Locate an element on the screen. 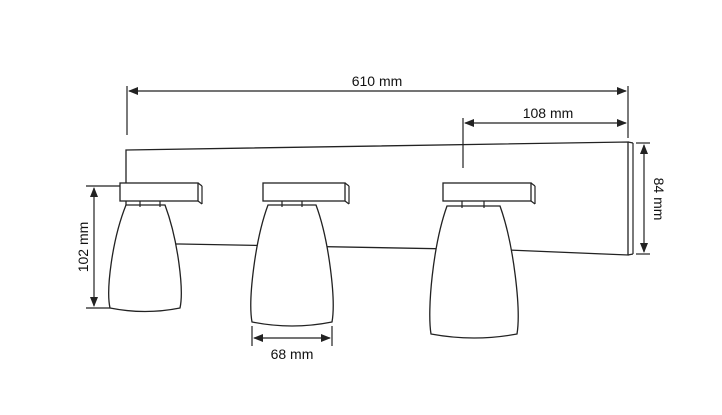 The height and width of the screenshot is (415, 722). total-width-label: 610 mm is located at coordinates (377, 81).